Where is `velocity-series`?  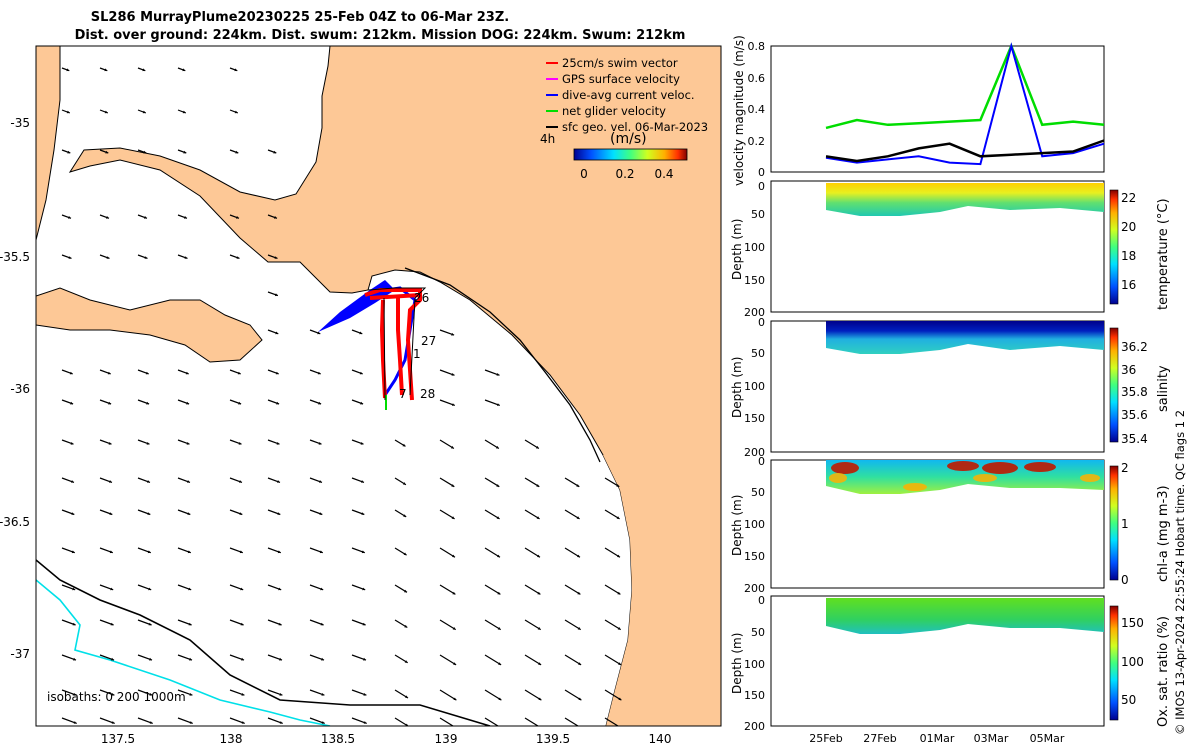
velocity-series is located at coordinates (965, 104).